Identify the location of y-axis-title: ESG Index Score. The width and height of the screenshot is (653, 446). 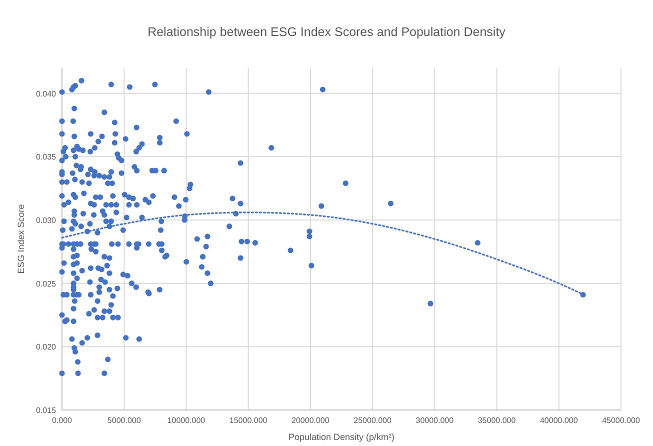
(21, 239).